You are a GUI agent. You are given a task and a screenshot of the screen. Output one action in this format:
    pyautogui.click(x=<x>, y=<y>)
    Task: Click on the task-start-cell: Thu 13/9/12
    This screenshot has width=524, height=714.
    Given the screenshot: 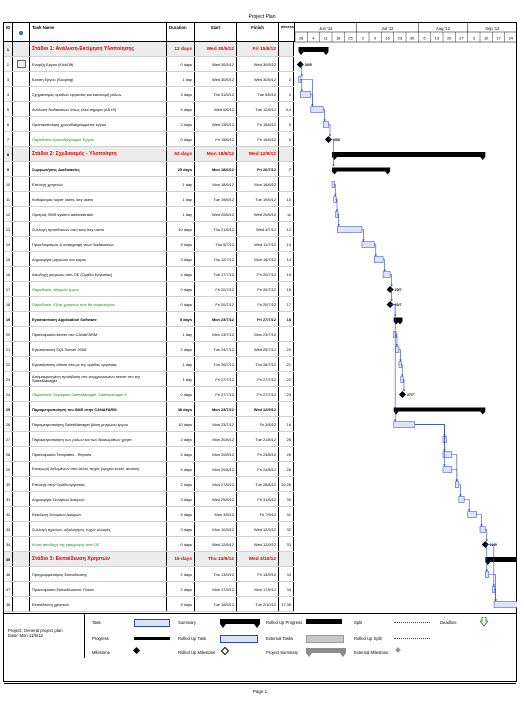 What is the action you would take?
    pyautogui.click(x=216, y=559)
    